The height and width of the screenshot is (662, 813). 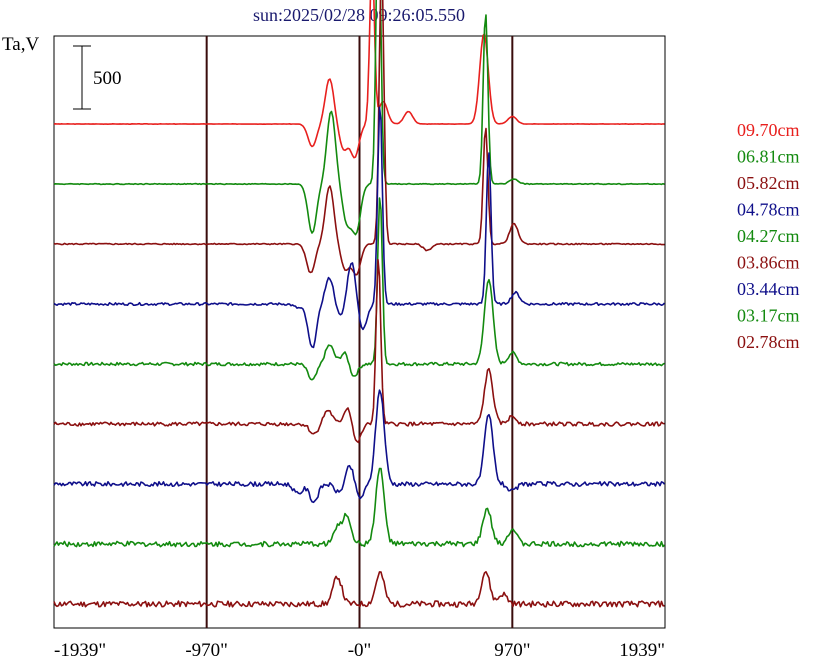 I want to click on legend-item: 03.17cm, so click(x=768, y=316).